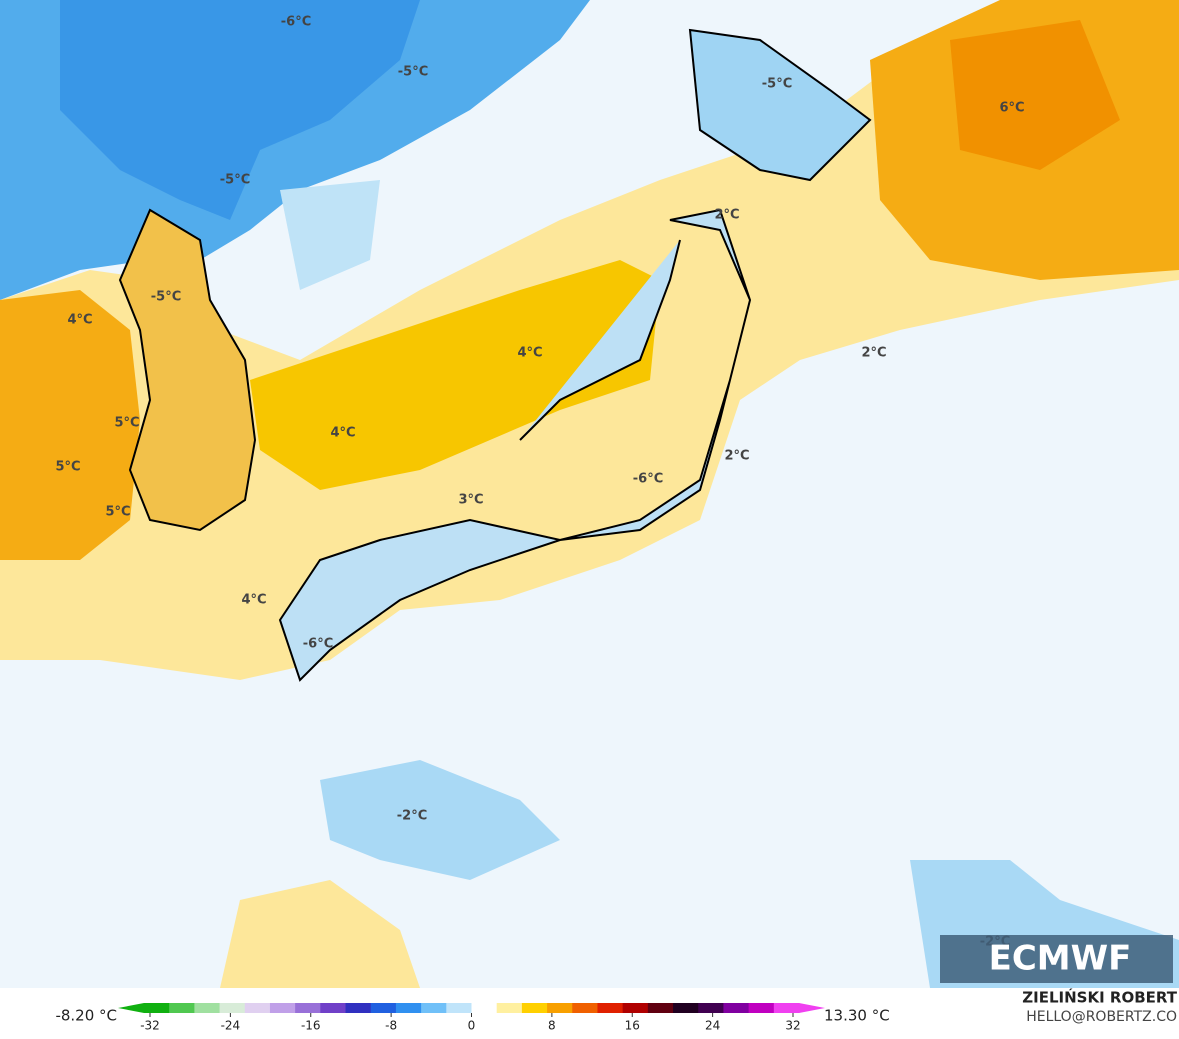 The image size is (1179, 1039). I want to click on cool-patch-south, so click(440, 820).